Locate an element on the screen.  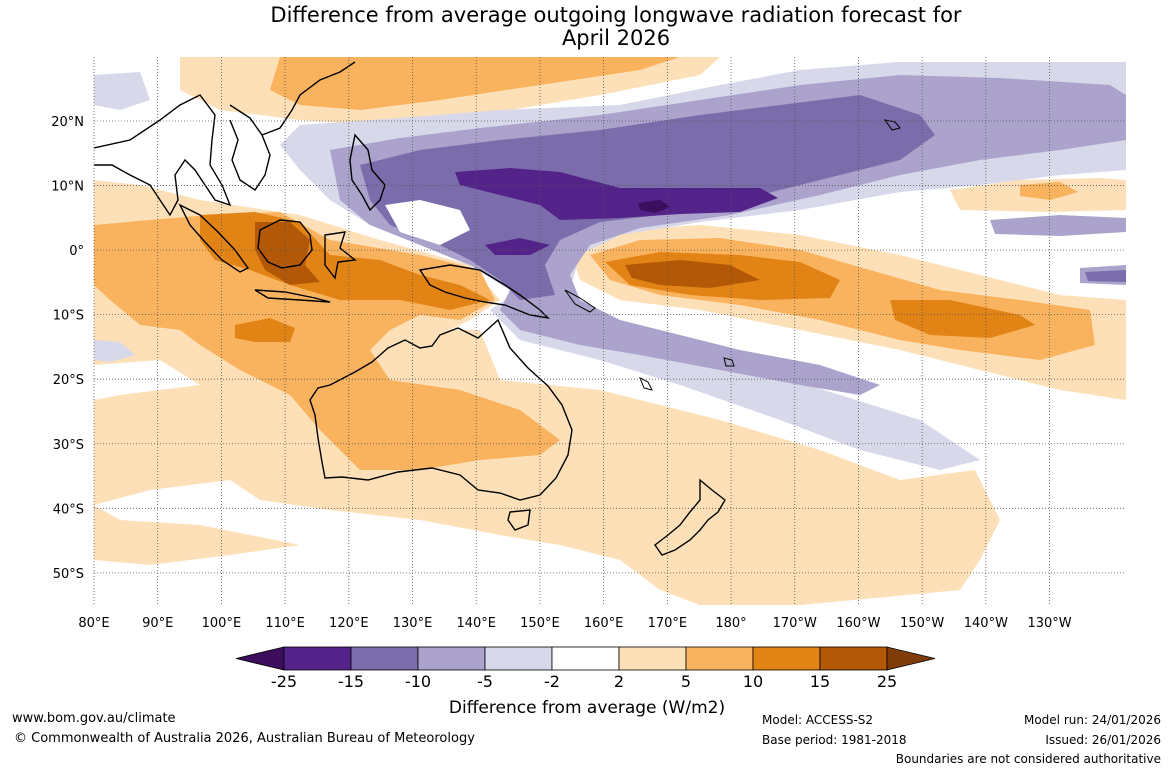
colorbar-arrow-low is located at coordinates (260, 658).